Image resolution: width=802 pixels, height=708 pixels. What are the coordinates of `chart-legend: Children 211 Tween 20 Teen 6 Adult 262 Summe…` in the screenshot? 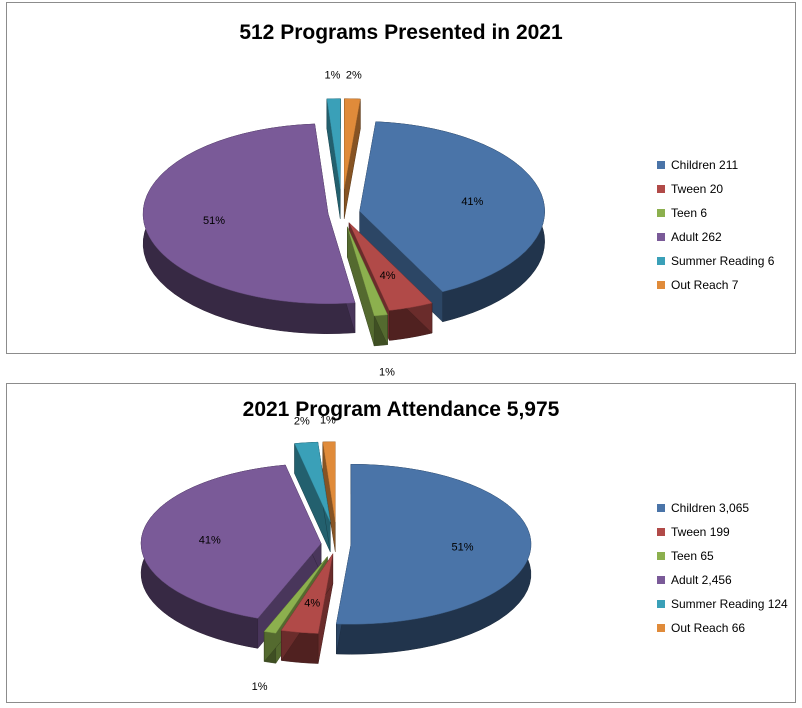 It's located at (715, 225).